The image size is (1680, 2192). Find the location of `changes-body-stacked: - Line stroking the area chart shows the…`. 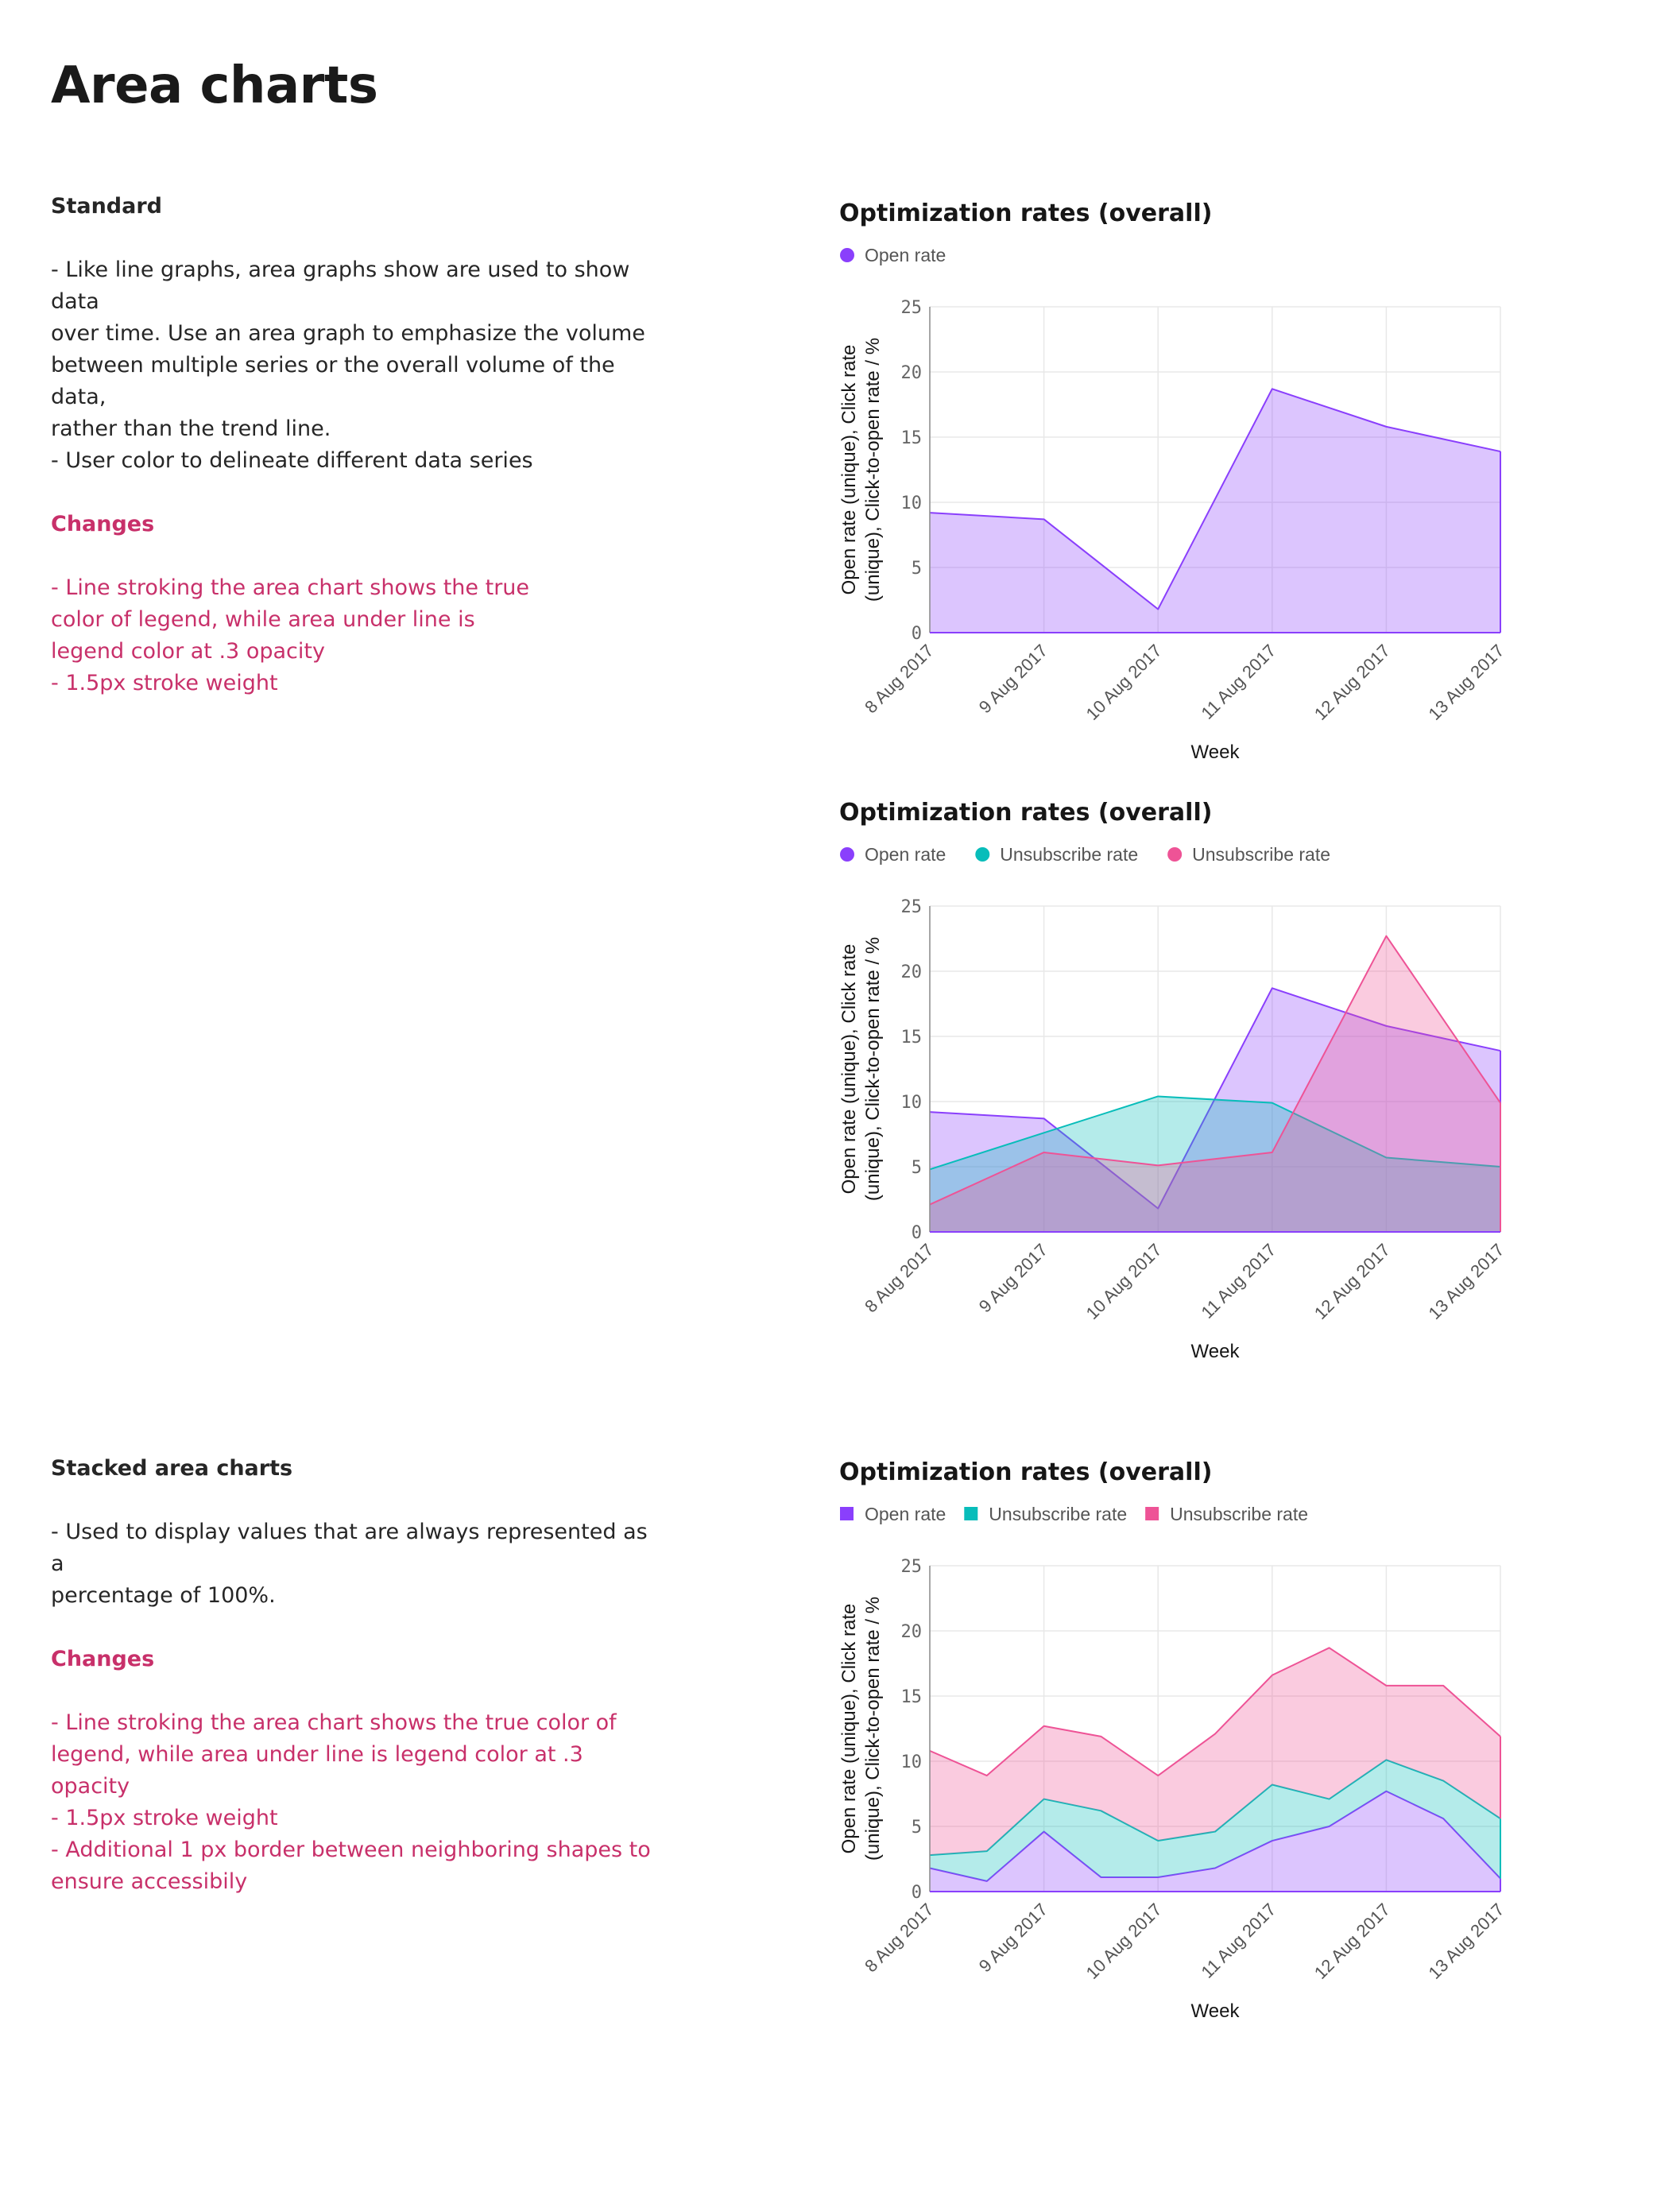

changes-body-stacked: - Line stroking the area chart shows the… is located at coordinates (351, 1802).